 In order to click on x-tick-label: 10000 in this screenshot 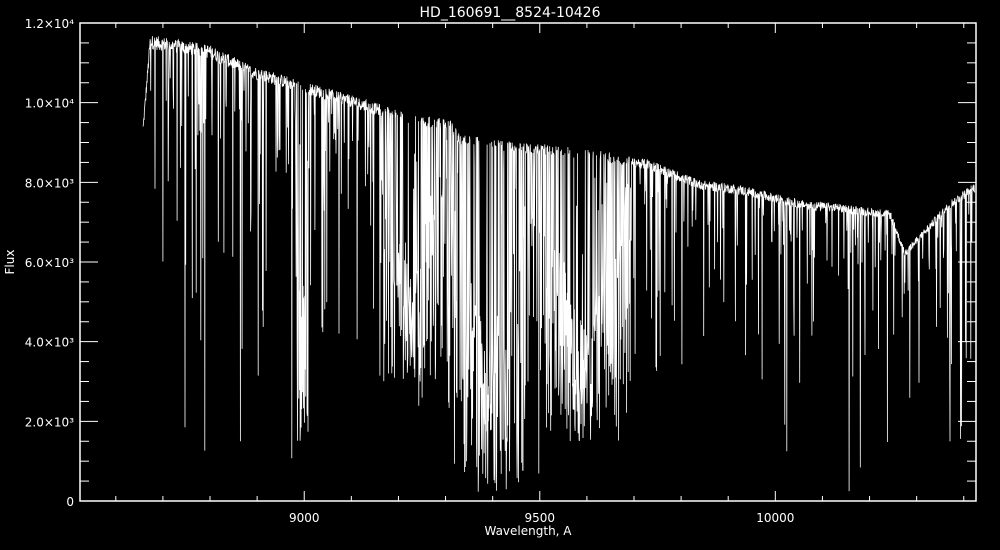, I will do `click(775, 518)`.